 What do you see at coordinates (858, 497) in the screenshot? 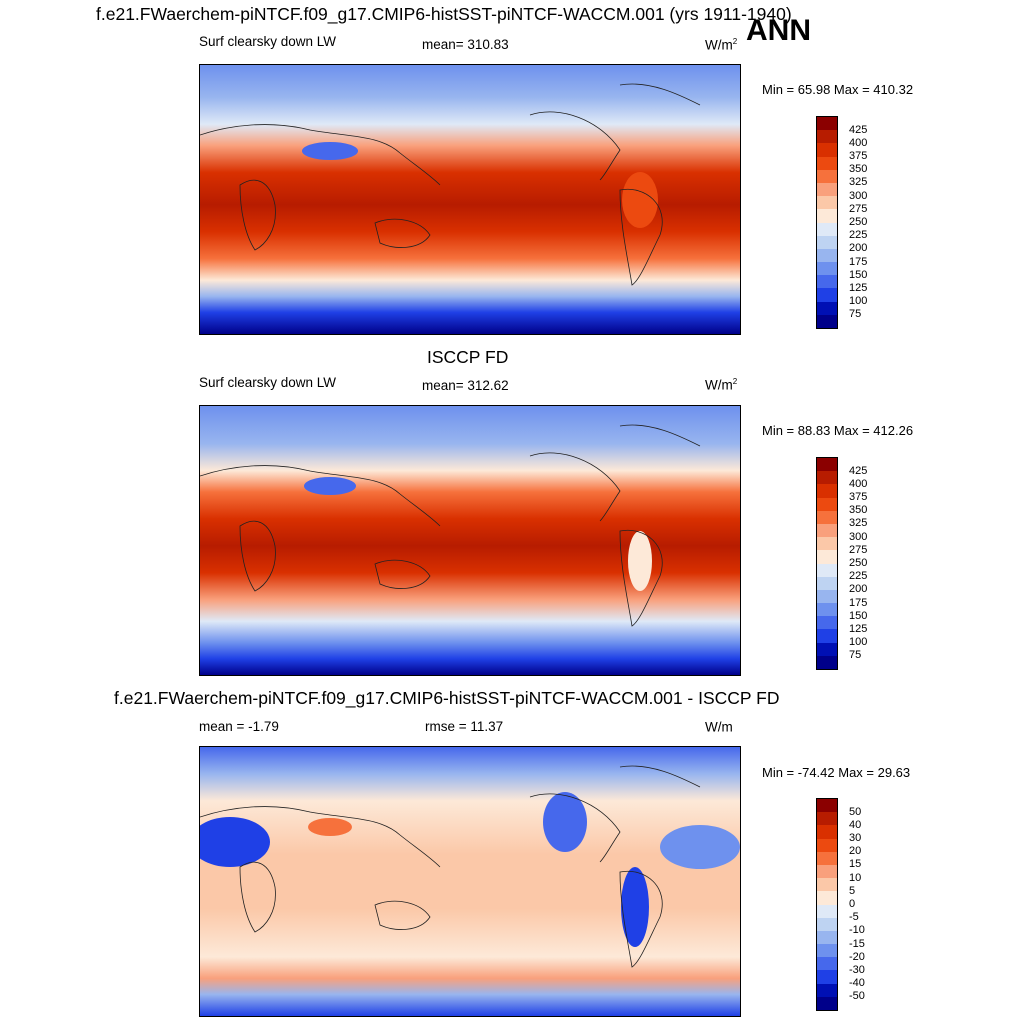
I see `colorbar-tick-label: 375` at bounding box center [858, 497].